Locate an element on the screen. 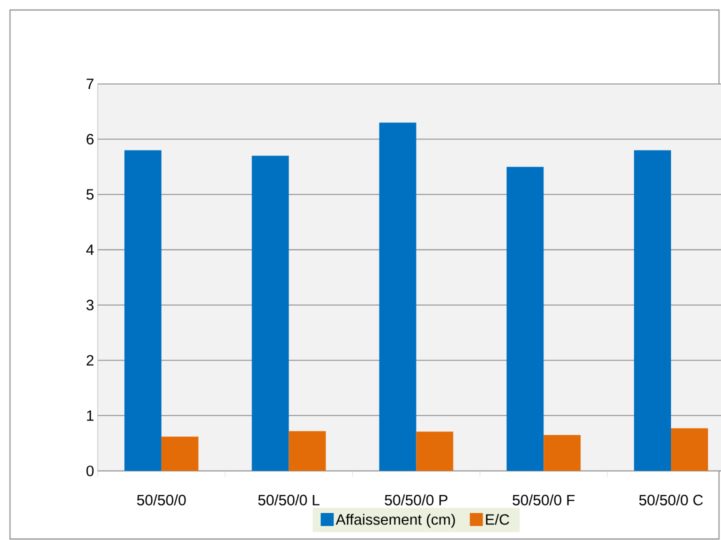  legend-label: Affaissement (cm) is located at coordinates (395, 521).